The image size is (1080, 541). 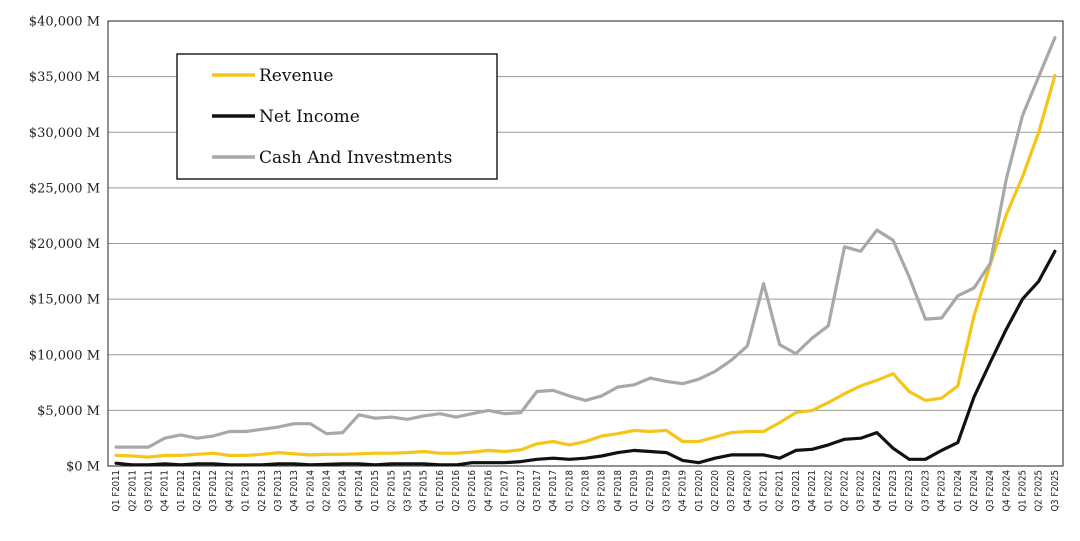 What do you see at coordinates (64, 355) in the screenshot?
I see `y-tick-label: $10,000 M` at bounding box center [64, 355].